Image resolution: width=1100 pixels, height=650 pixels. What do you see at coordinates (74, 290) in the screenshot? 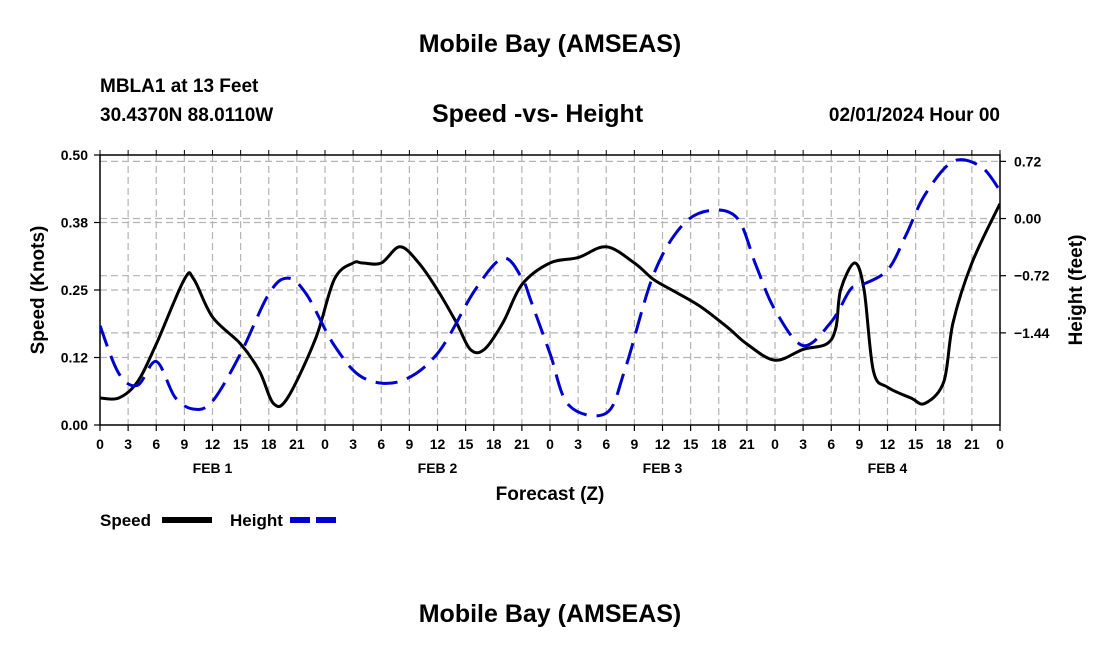
I see `y-tick-label: 0.25` at bounding box center [74, 290].